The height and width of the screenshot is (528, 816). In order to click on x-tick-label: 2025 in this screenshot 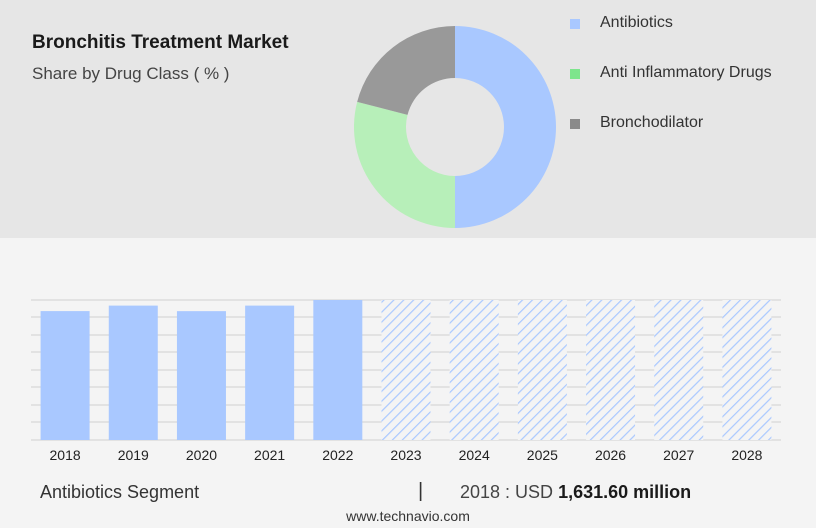, I will do `click(542, 455)`.